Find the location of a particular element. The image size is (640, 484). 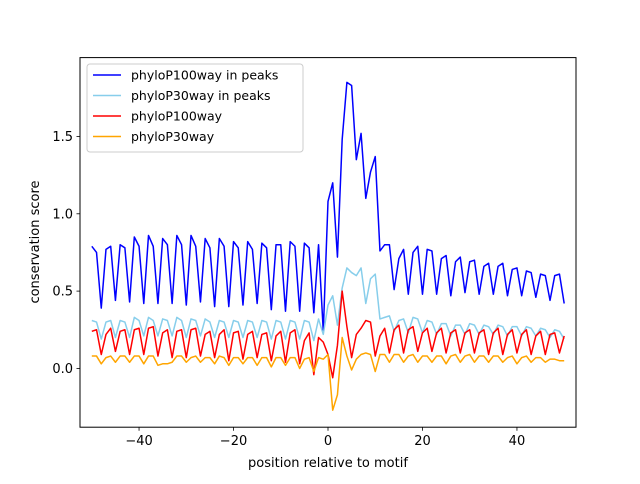

x-tick-label: 0 is located at coordinates (328, 441).